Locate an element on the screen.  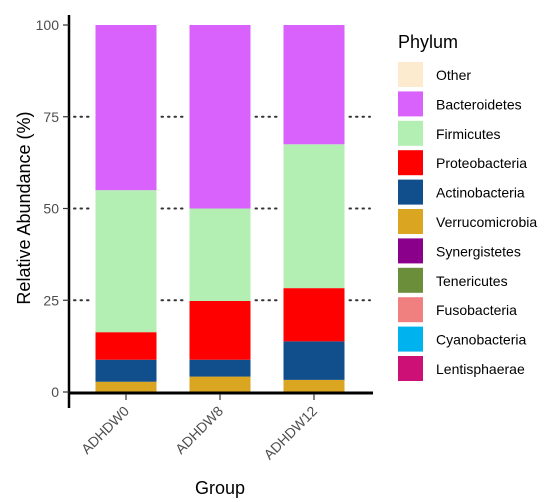
legend-key-Verrucomicrobia is located at coordinates (410, 221).